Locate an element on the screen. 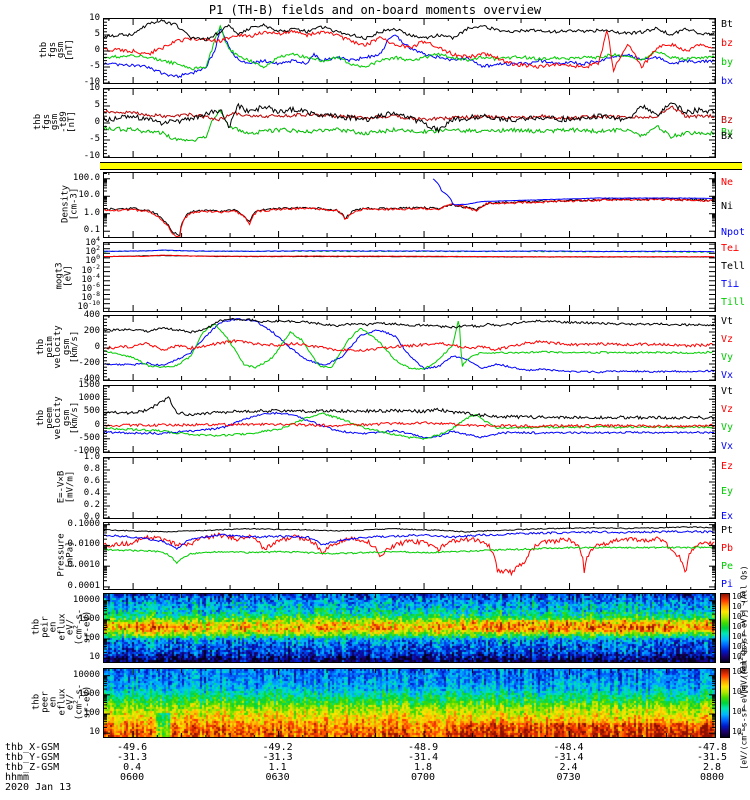 Image resolution: width=750 pixels, height=800 pixels. y-tick-label: 0.1000 is located at coordinates (83, 523).